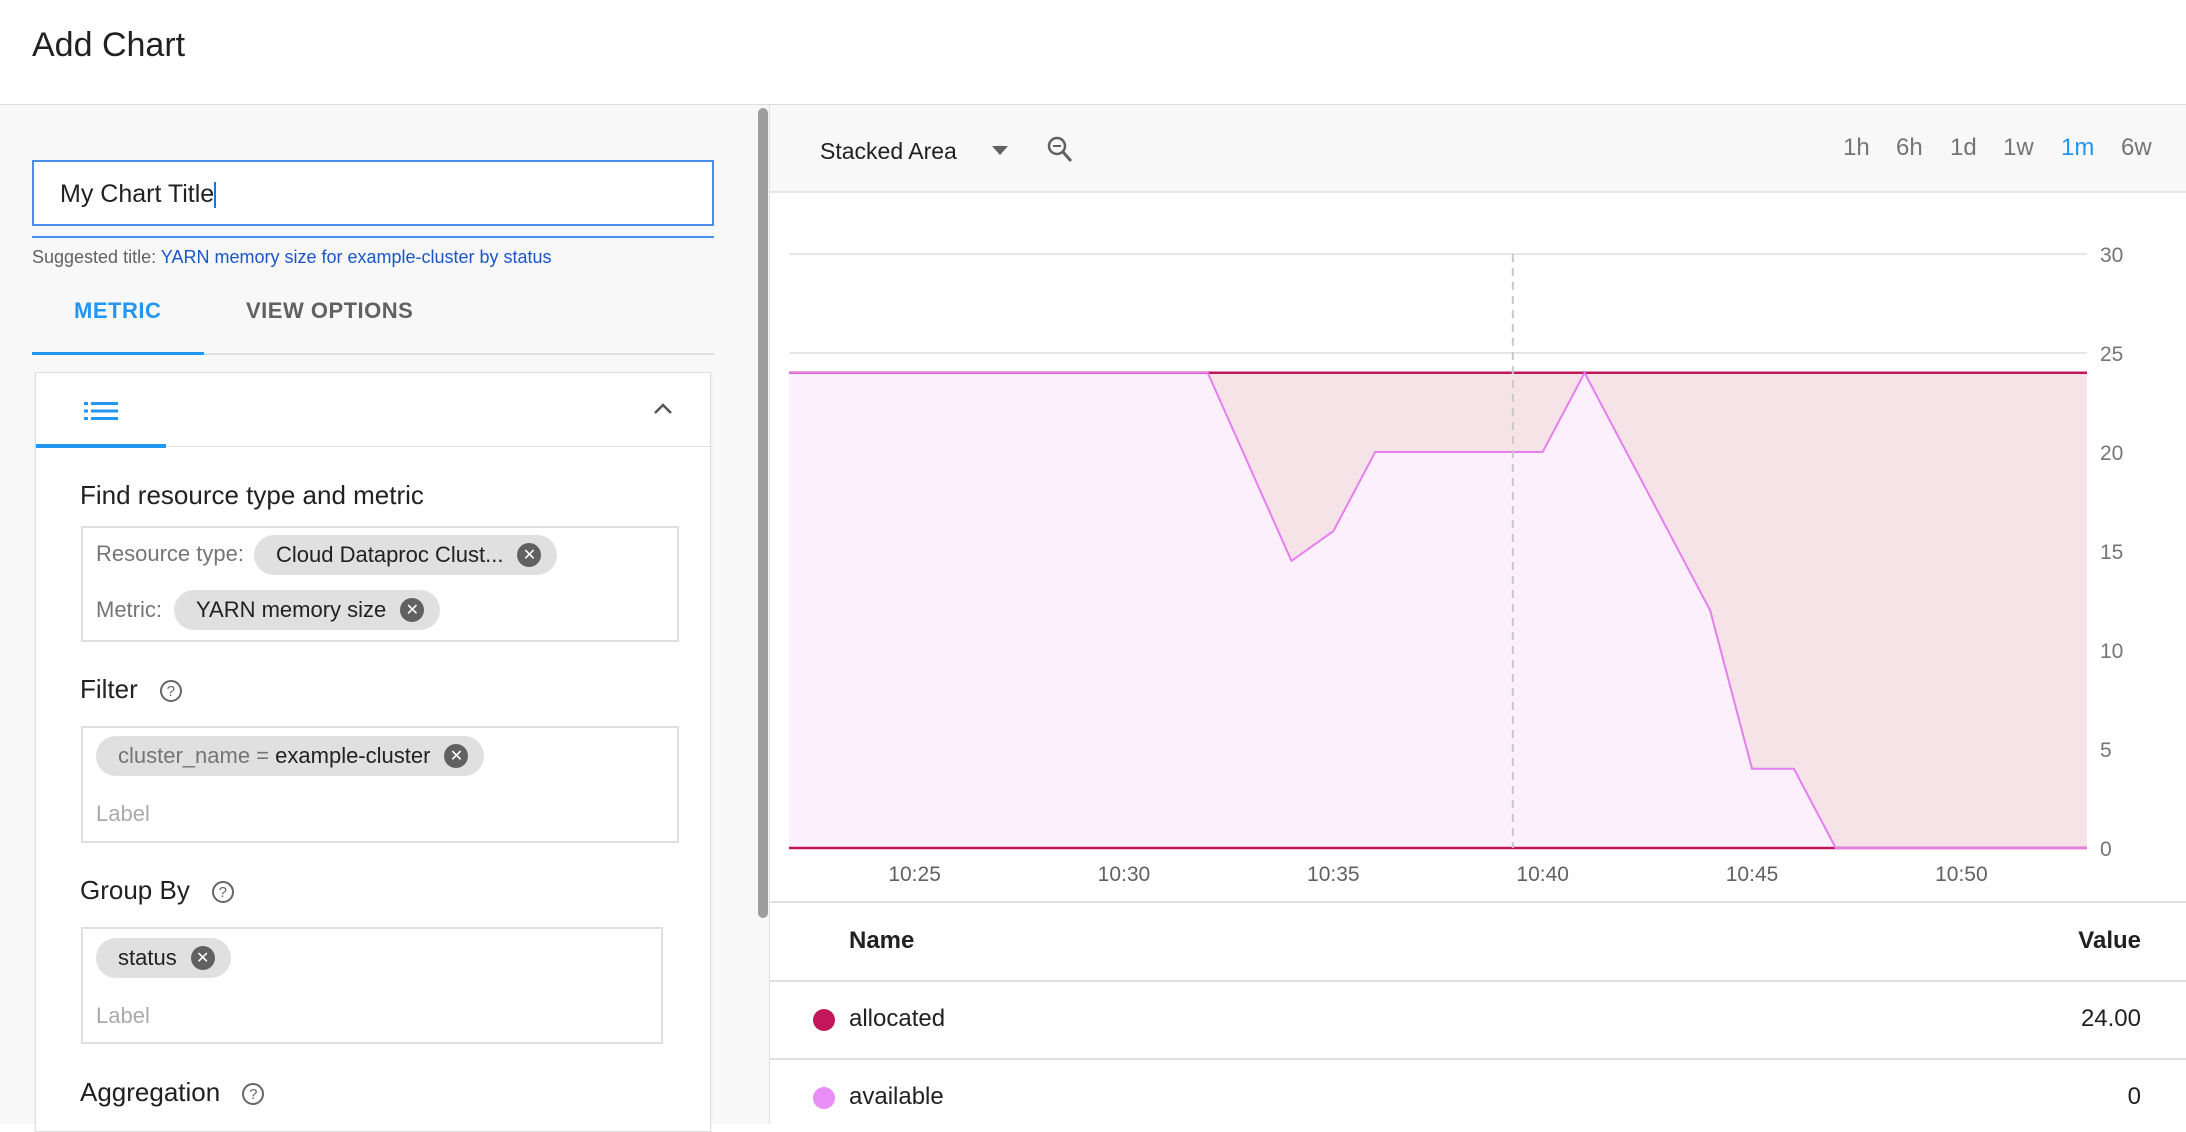 The image size is (2186, 1132). What do you see at coordinates (129, 609) in the screenshot?
I see `metric-label: Metric:` at bounding box center [129, 609].